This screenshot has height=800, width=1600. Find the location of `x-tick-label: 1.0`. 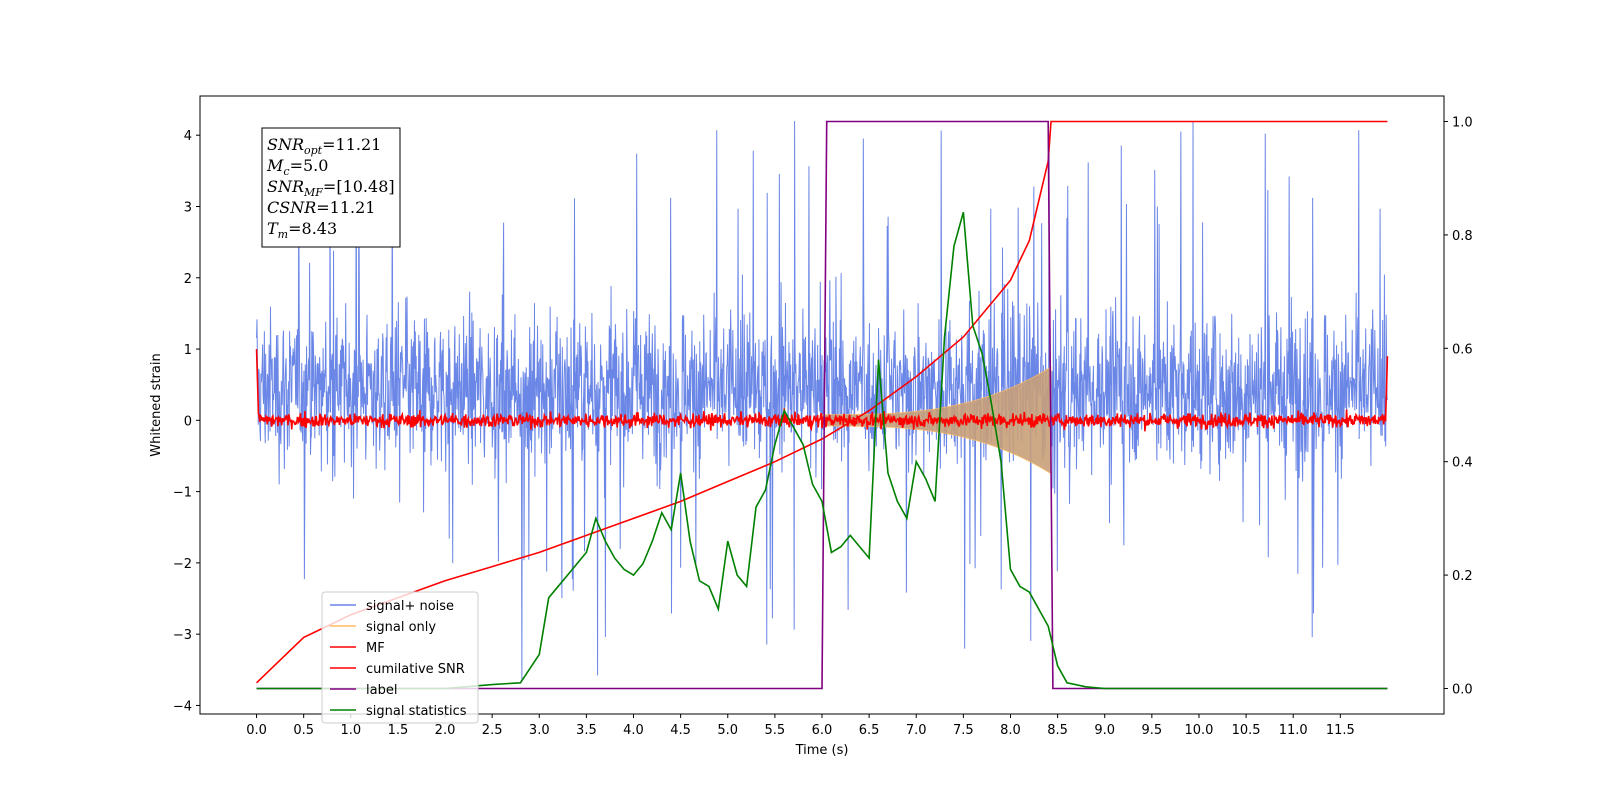

x-tick-label: 1.0 is located at coordinates (350, 730).